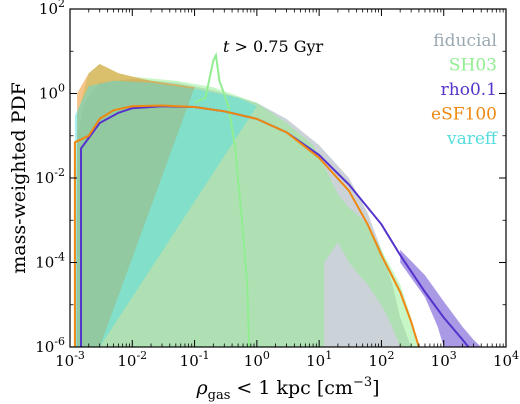 The width and height of the screenshot is (520, 404). I want to click on x-tick-label: 10⁻³, so click(70, 359).